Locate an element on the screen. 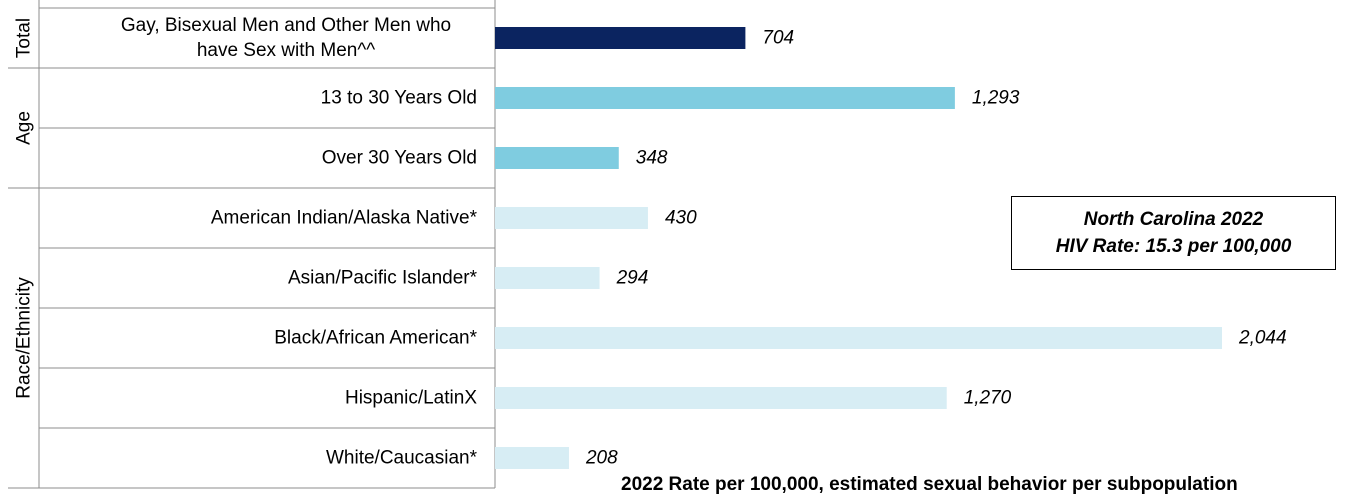 This screenshot has width=1355, height=496. value-label: 294 is located at coordinates (632, 278).